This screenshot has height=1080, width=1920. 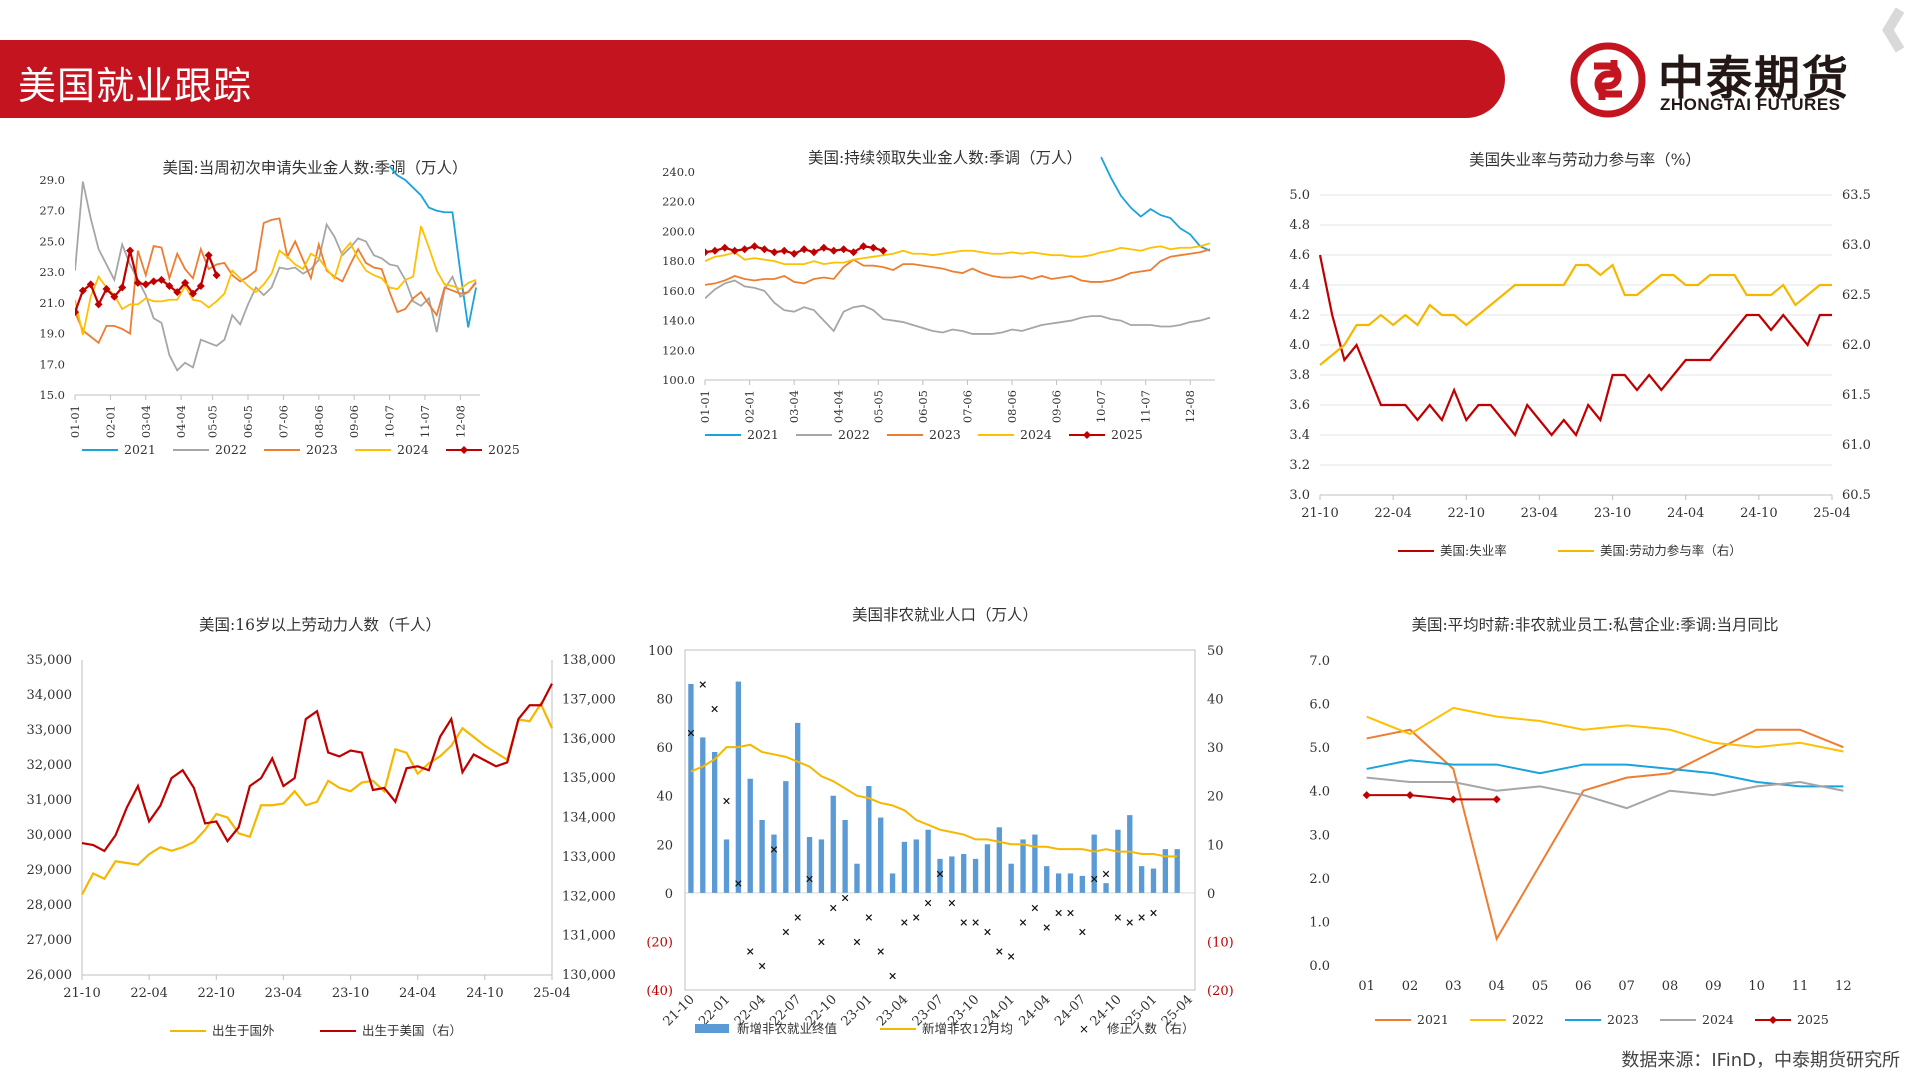 I want to click on y-right-tick-label: 61.5, so click(x=1856, y=395).